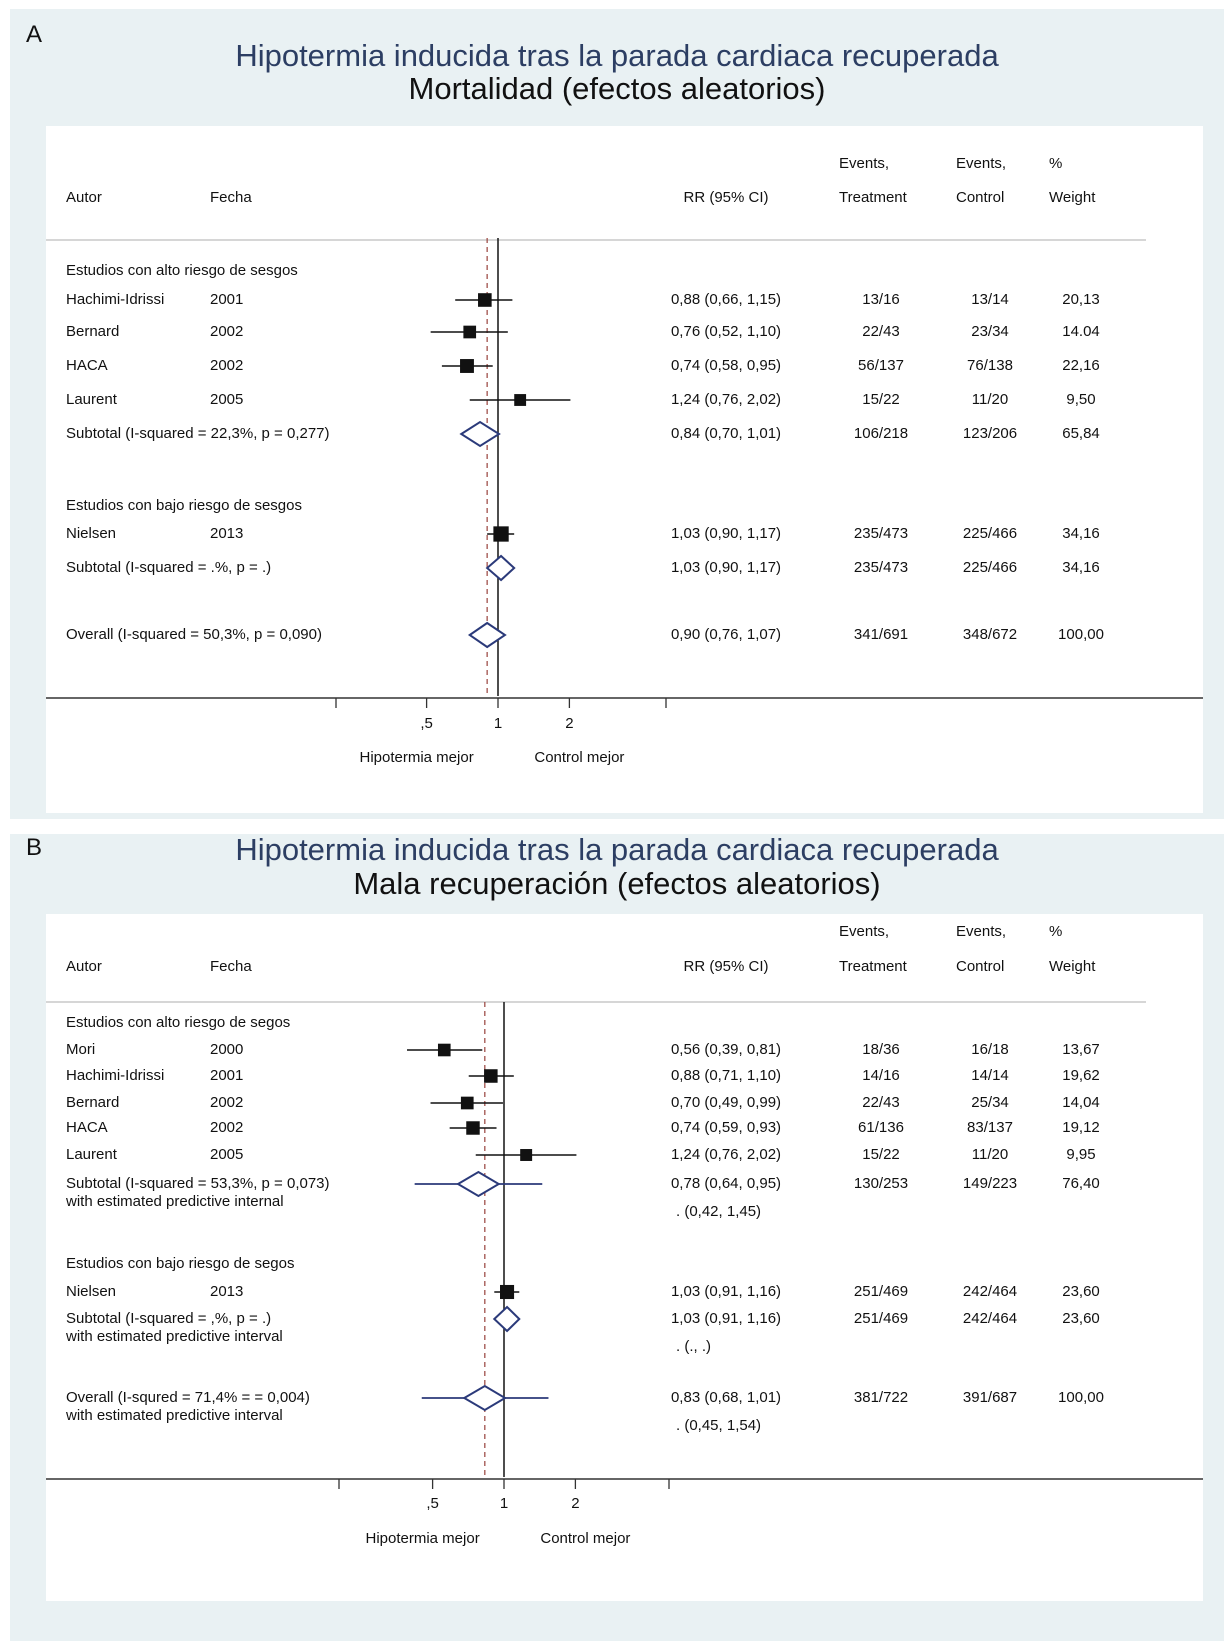  I want to click on chart-subtitle: Mortalidad (efectos aleatorios), so click(617, 88).